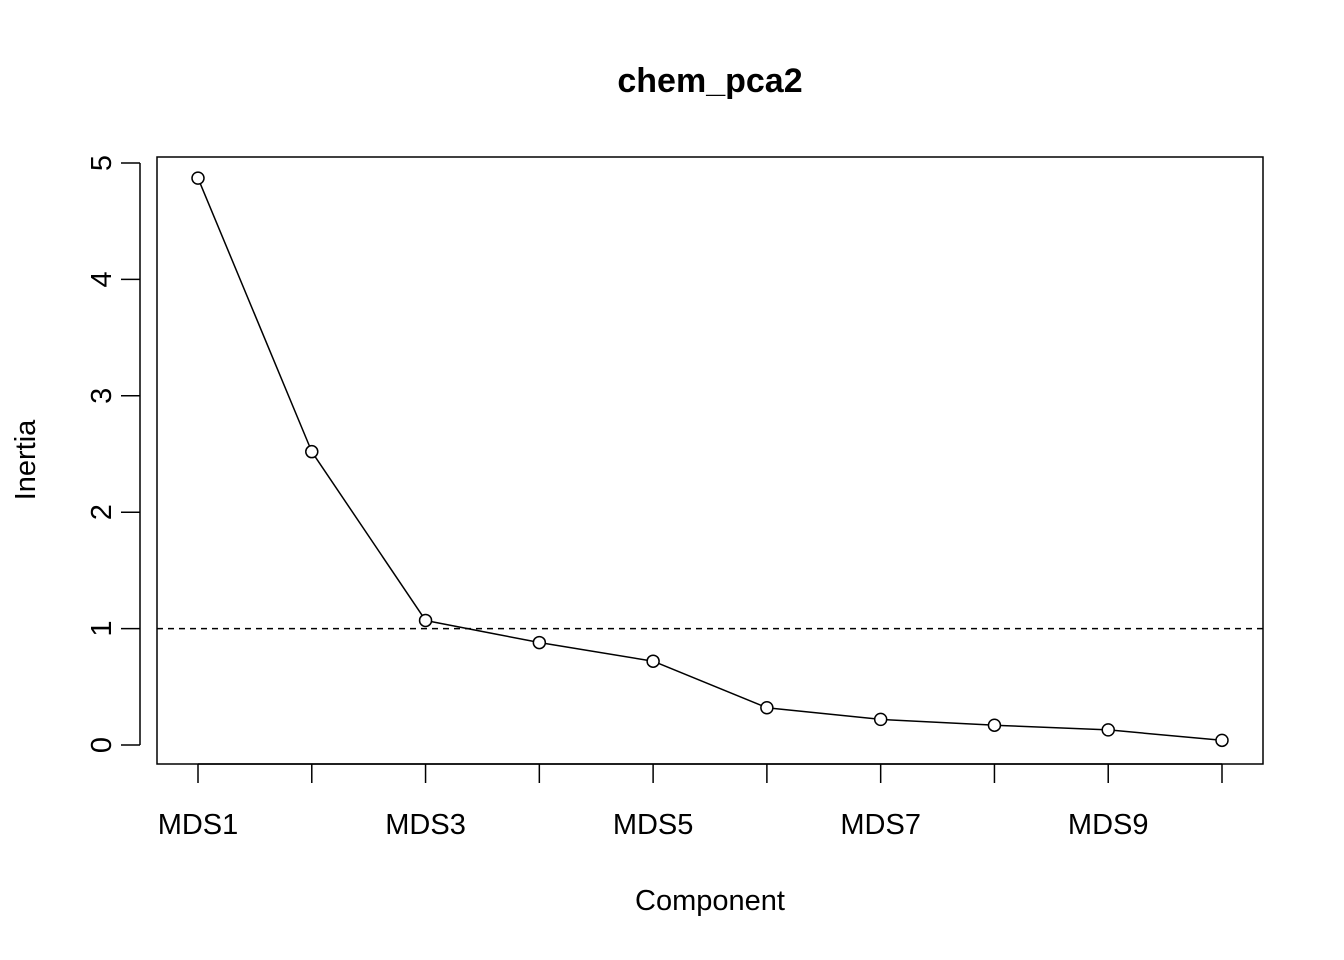 The image size is (1344, 960). What do you see at coordinates (653, 825) in the screenshot?
I see `x-tick-label: MDS5` at bounding box center [653, 825].